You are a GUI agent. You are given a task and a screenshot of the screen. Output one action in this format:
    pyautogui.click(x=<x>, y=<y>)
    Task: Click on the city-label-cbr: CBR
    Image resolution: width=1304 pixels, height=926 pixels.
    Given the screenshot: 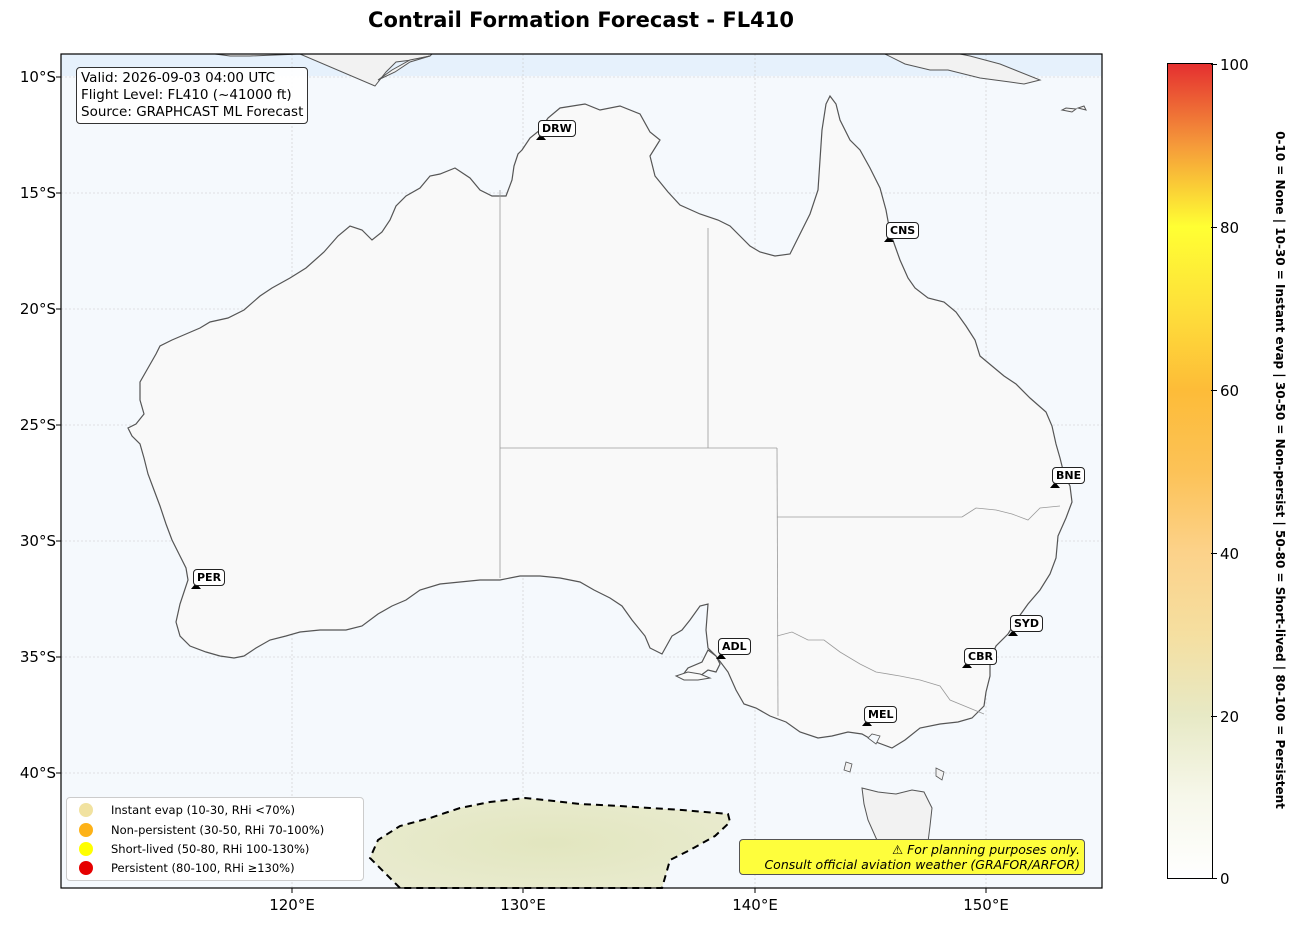 What is the action you would take?
    pyautogui.click(x=980, y=656)
    